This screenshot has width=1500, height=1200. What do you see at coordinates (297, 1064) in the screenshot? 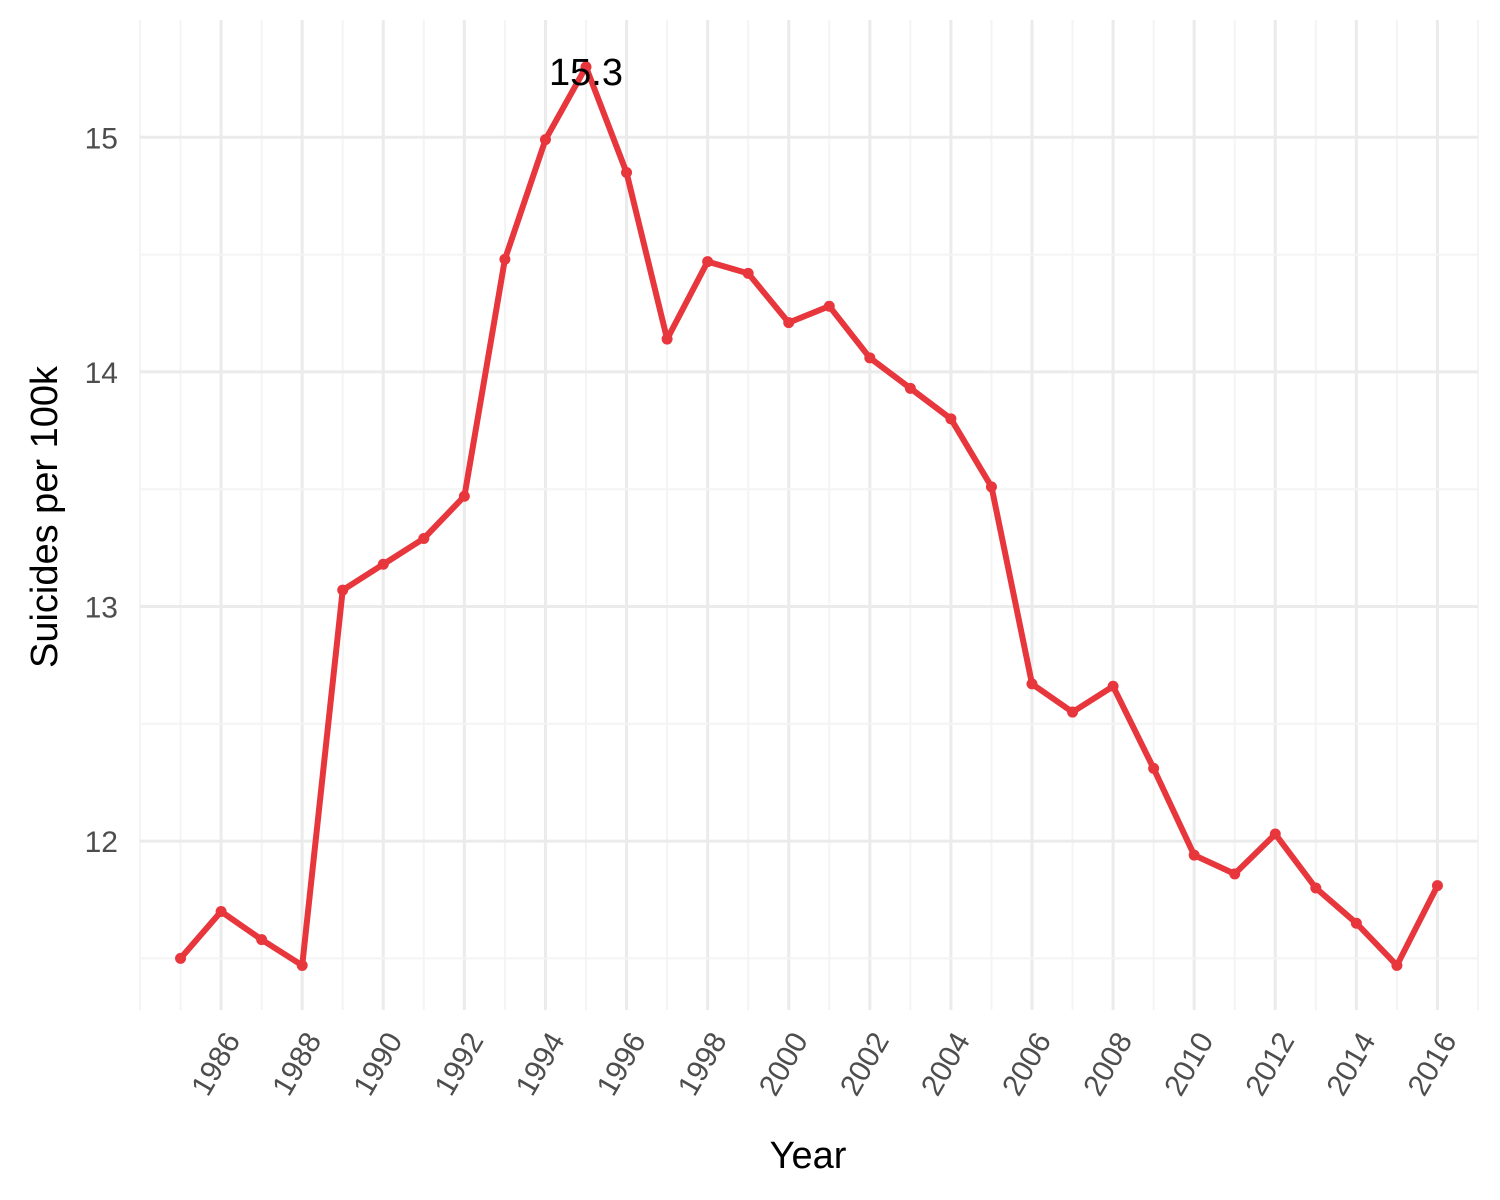
I see `x-tick-label: 1988` at bounding box center [297, 1064].